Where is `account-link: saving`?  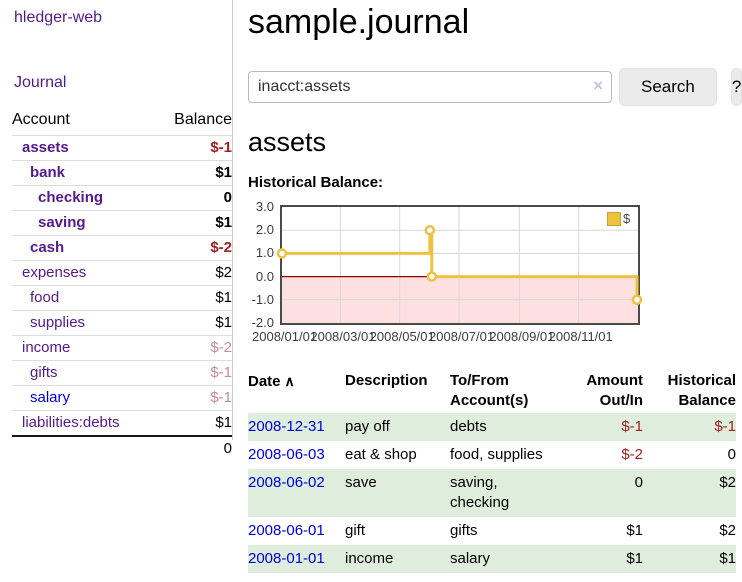 account-link: saving is located at coordinates (62, 222).